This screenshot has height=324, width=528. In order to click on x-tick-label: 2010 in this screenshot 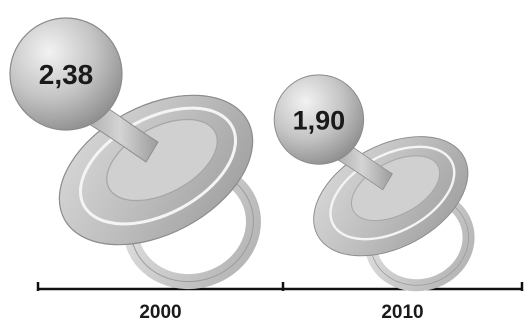, I will do `click(402, 312)`.